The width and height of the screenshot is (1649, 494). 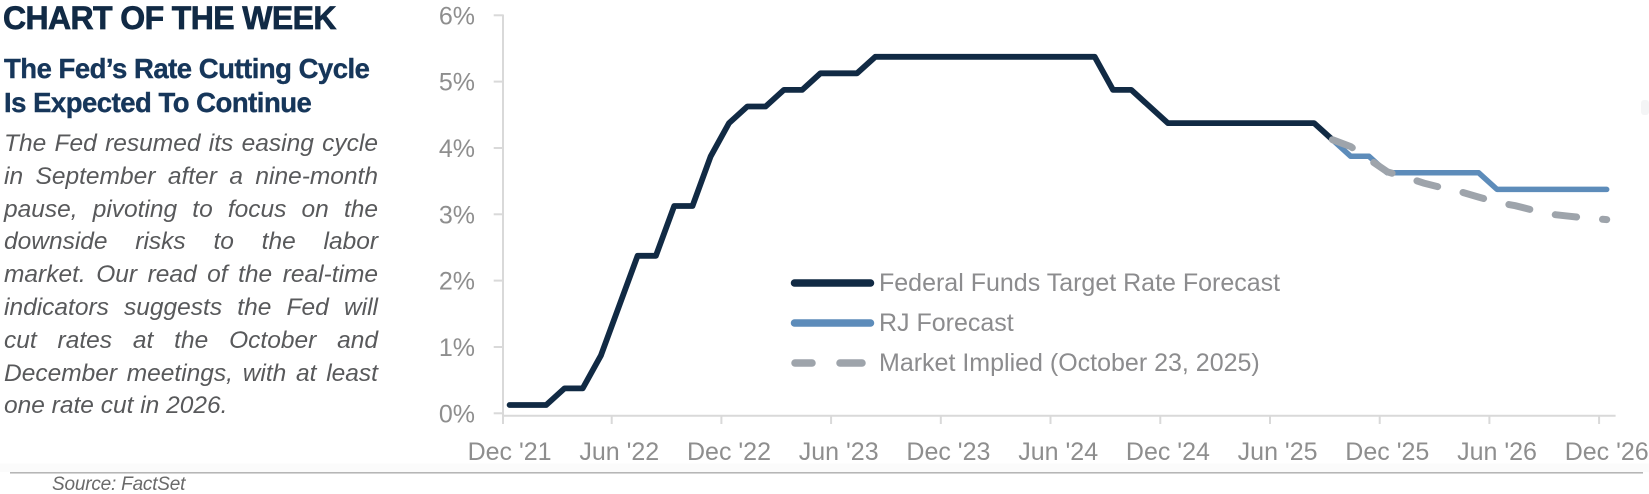 What do you see at coordinates (457, 83) in the screenshot?
I see `svg-text: 5%` at bounding box center [457, 83].